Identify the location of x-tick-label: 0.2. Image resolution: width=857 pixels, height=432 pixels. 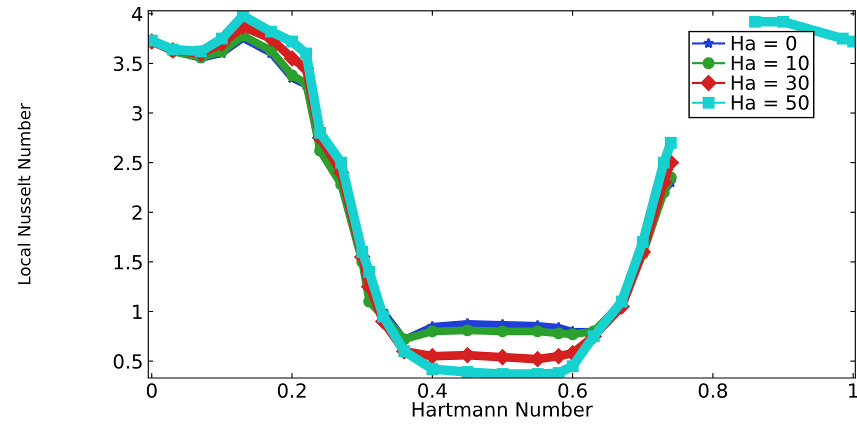
(292, 390).